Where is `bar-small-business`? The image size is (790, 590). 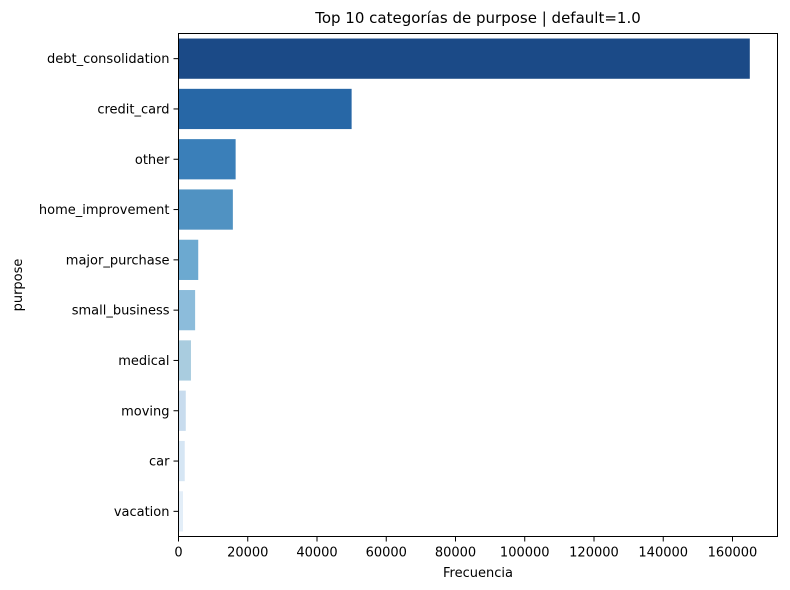
bar-small-business is located at coordinates (187, 310).